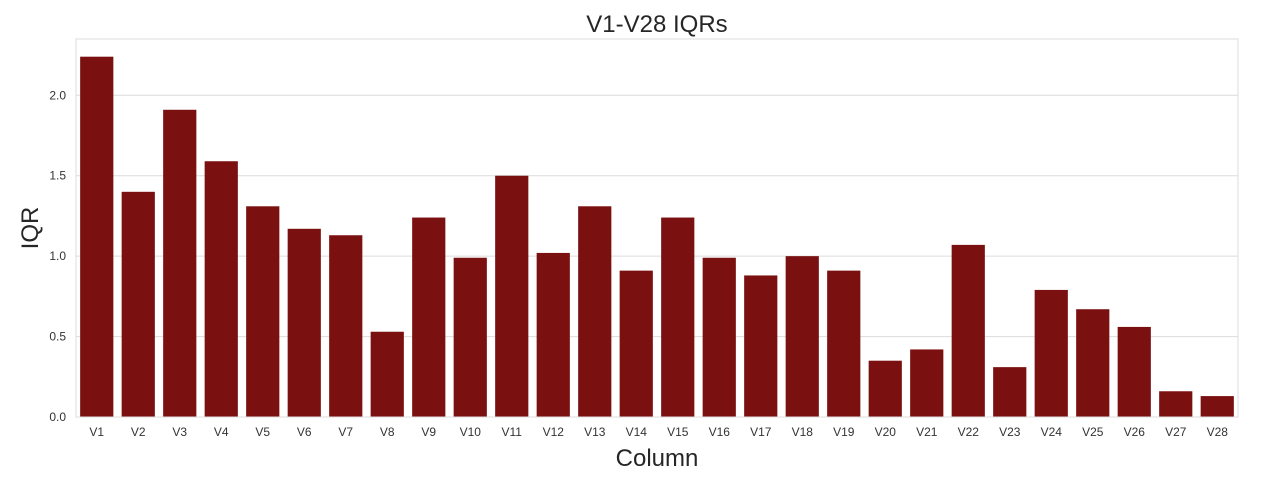 The width and height of the screenshot is (1262, 502). What do you see at coordinates (1176, 432) in the screenshot?
I see `x-tick-label-v27: V27` at bounding box center [1176, 432].